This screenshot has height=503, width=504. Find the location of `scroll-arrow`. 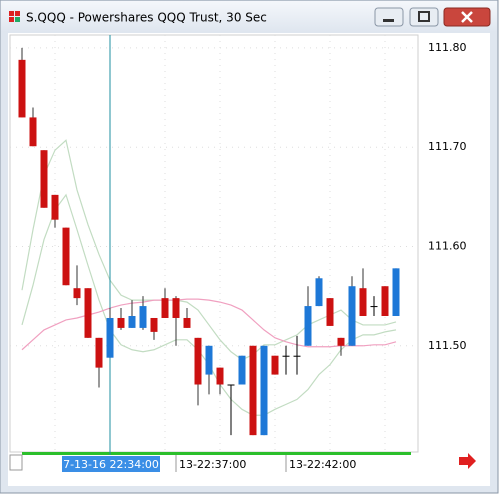

scroll-arrow is located at coordinates (467, 461).